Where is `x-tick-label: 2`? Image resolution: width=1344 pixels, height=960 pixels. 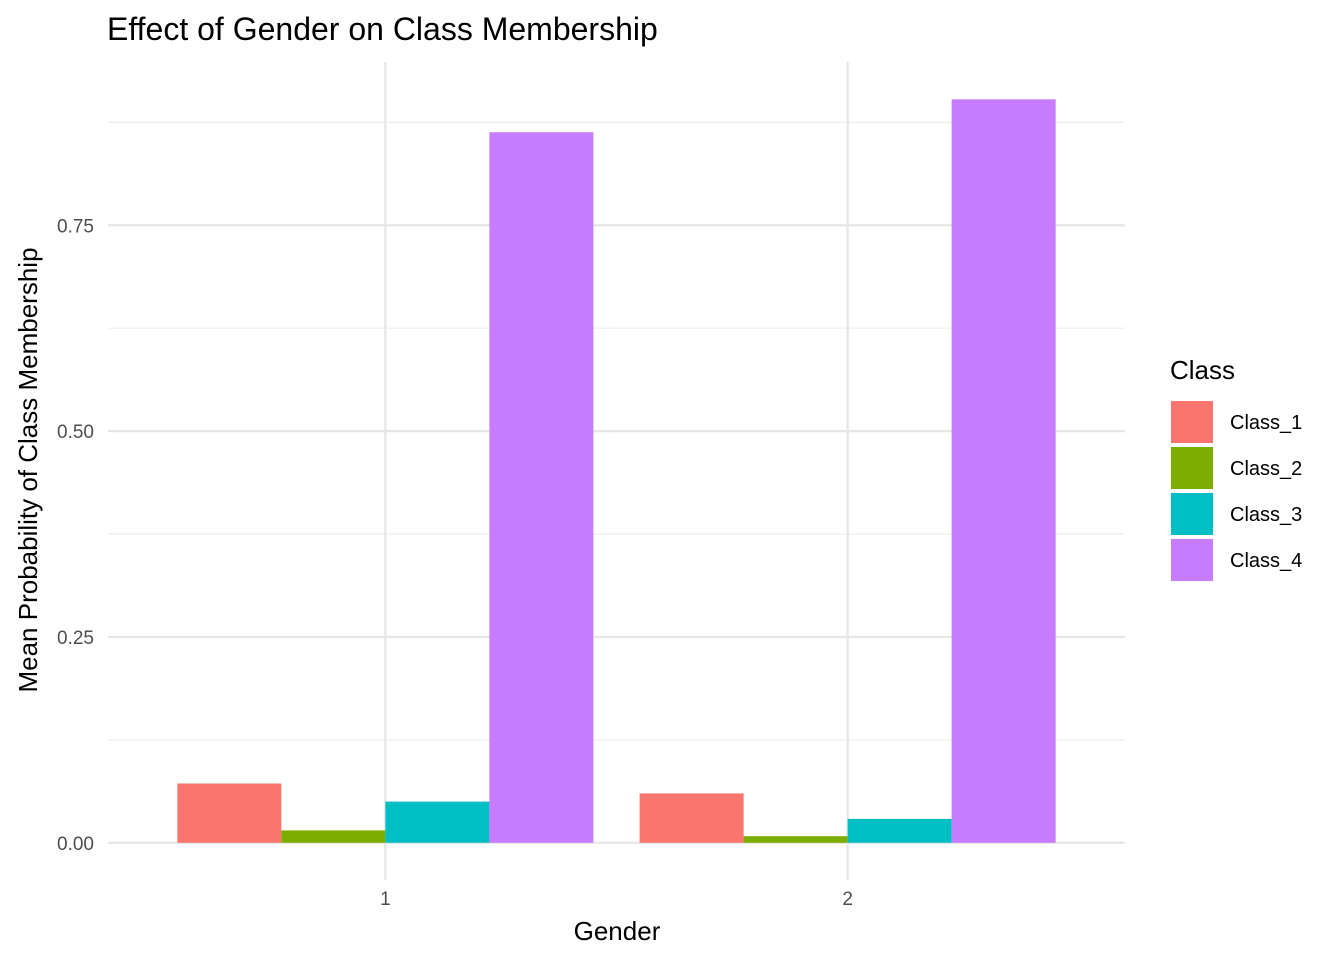 x-tick-label: 2 is located at coordinates (847, 899).